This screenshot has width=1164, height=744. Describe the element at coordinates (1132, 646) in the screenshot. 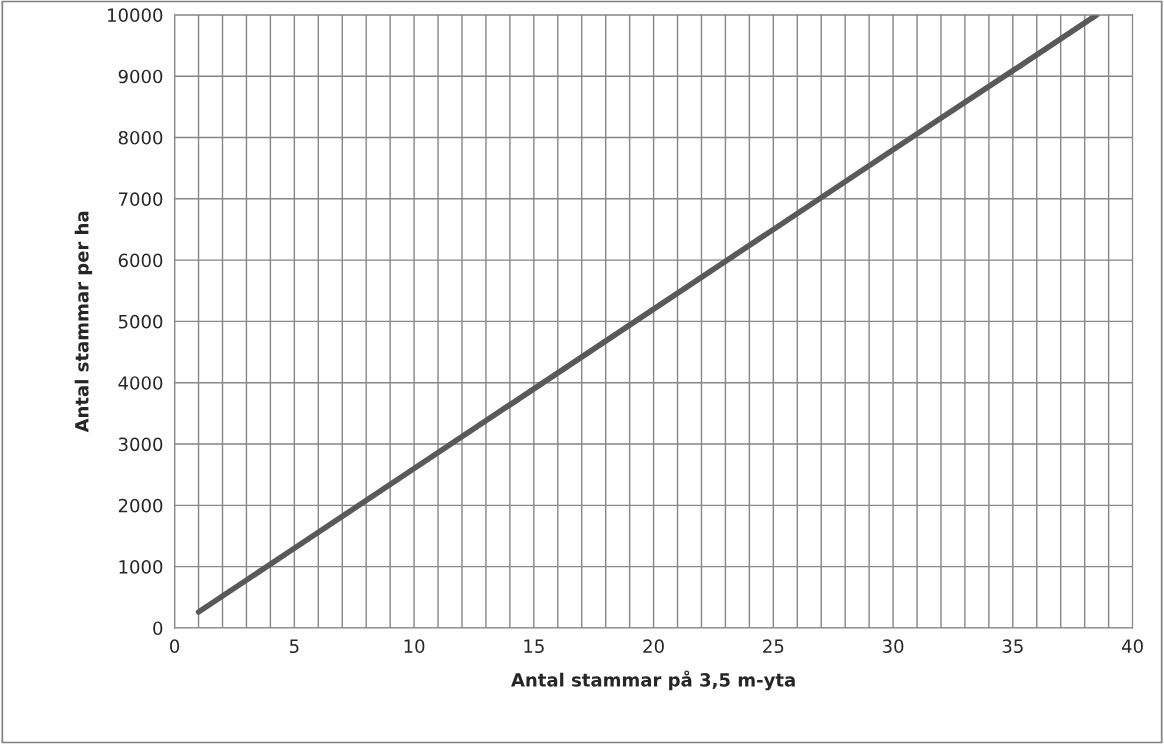

I see `x-tick-label: 40` at that location.